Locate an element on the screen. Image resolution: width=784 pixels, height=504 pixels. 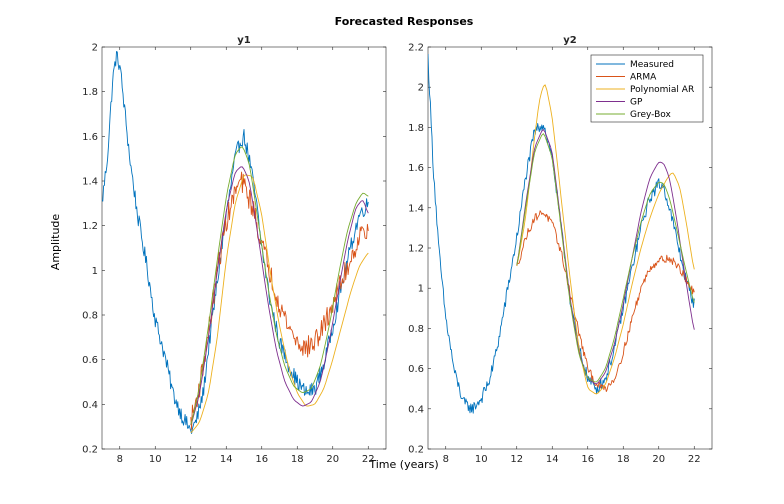
series-line-y2-gp is located at coordinates (605, 257).